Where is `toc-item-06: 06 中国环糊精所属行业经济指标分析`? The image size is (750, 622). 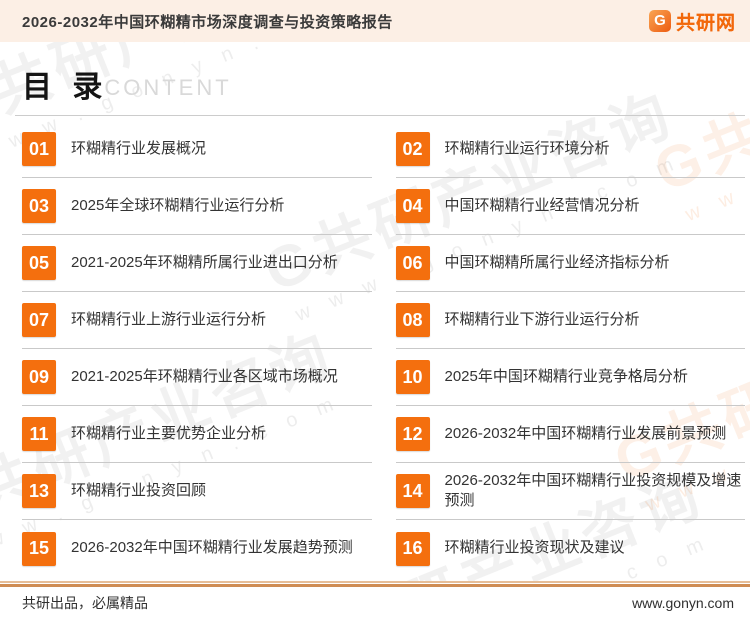 toc-item-06: 06 中国环糊精所属行业经济指标分析 is located at coordinates (570, 263).